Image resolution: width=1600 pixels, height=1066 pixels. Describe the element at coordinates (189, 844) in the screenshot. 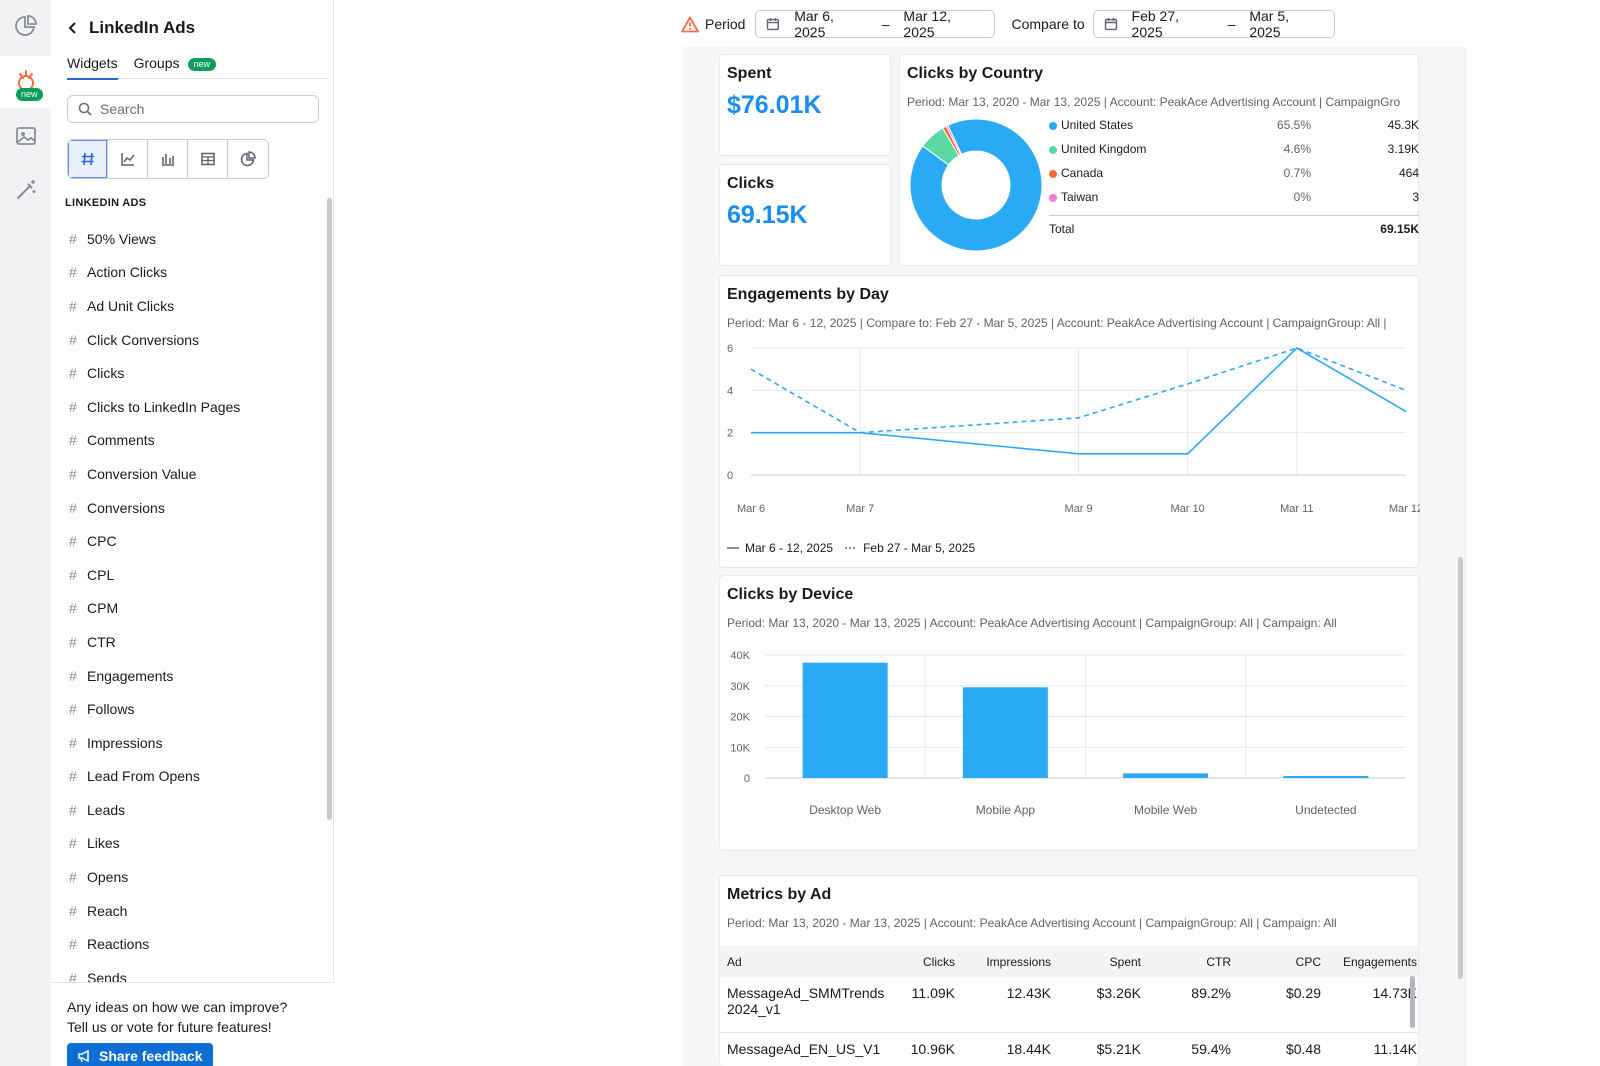

I see `widget-list-item: # Likes` at that location.